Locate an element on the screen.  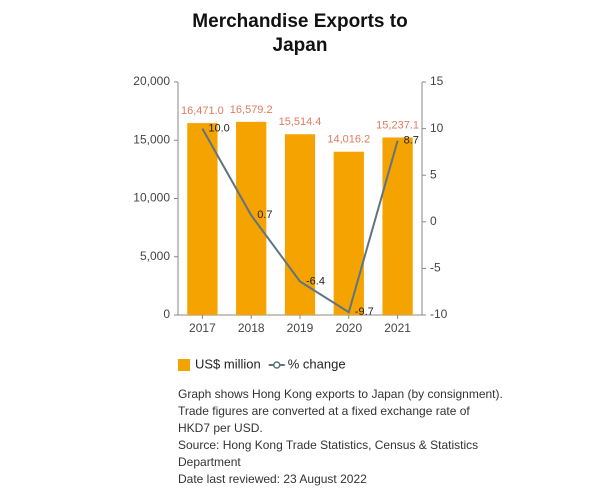
line-value-label: -9.7 is located at coordinates (364, 312).